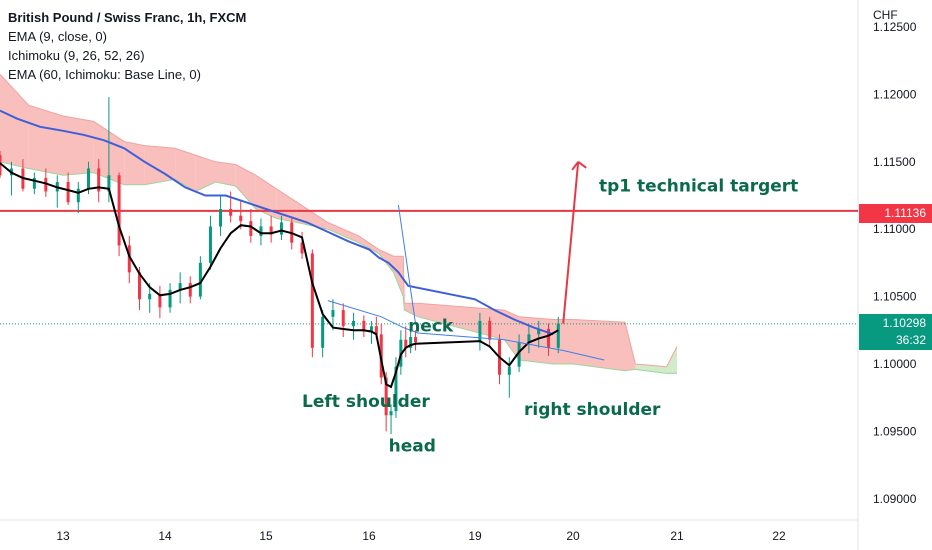 The width and height of the screenshot is (932, 550). Describe the element at coordinates (369, 536) in the screenshot. I see `x-tick-label: 16` at that location.